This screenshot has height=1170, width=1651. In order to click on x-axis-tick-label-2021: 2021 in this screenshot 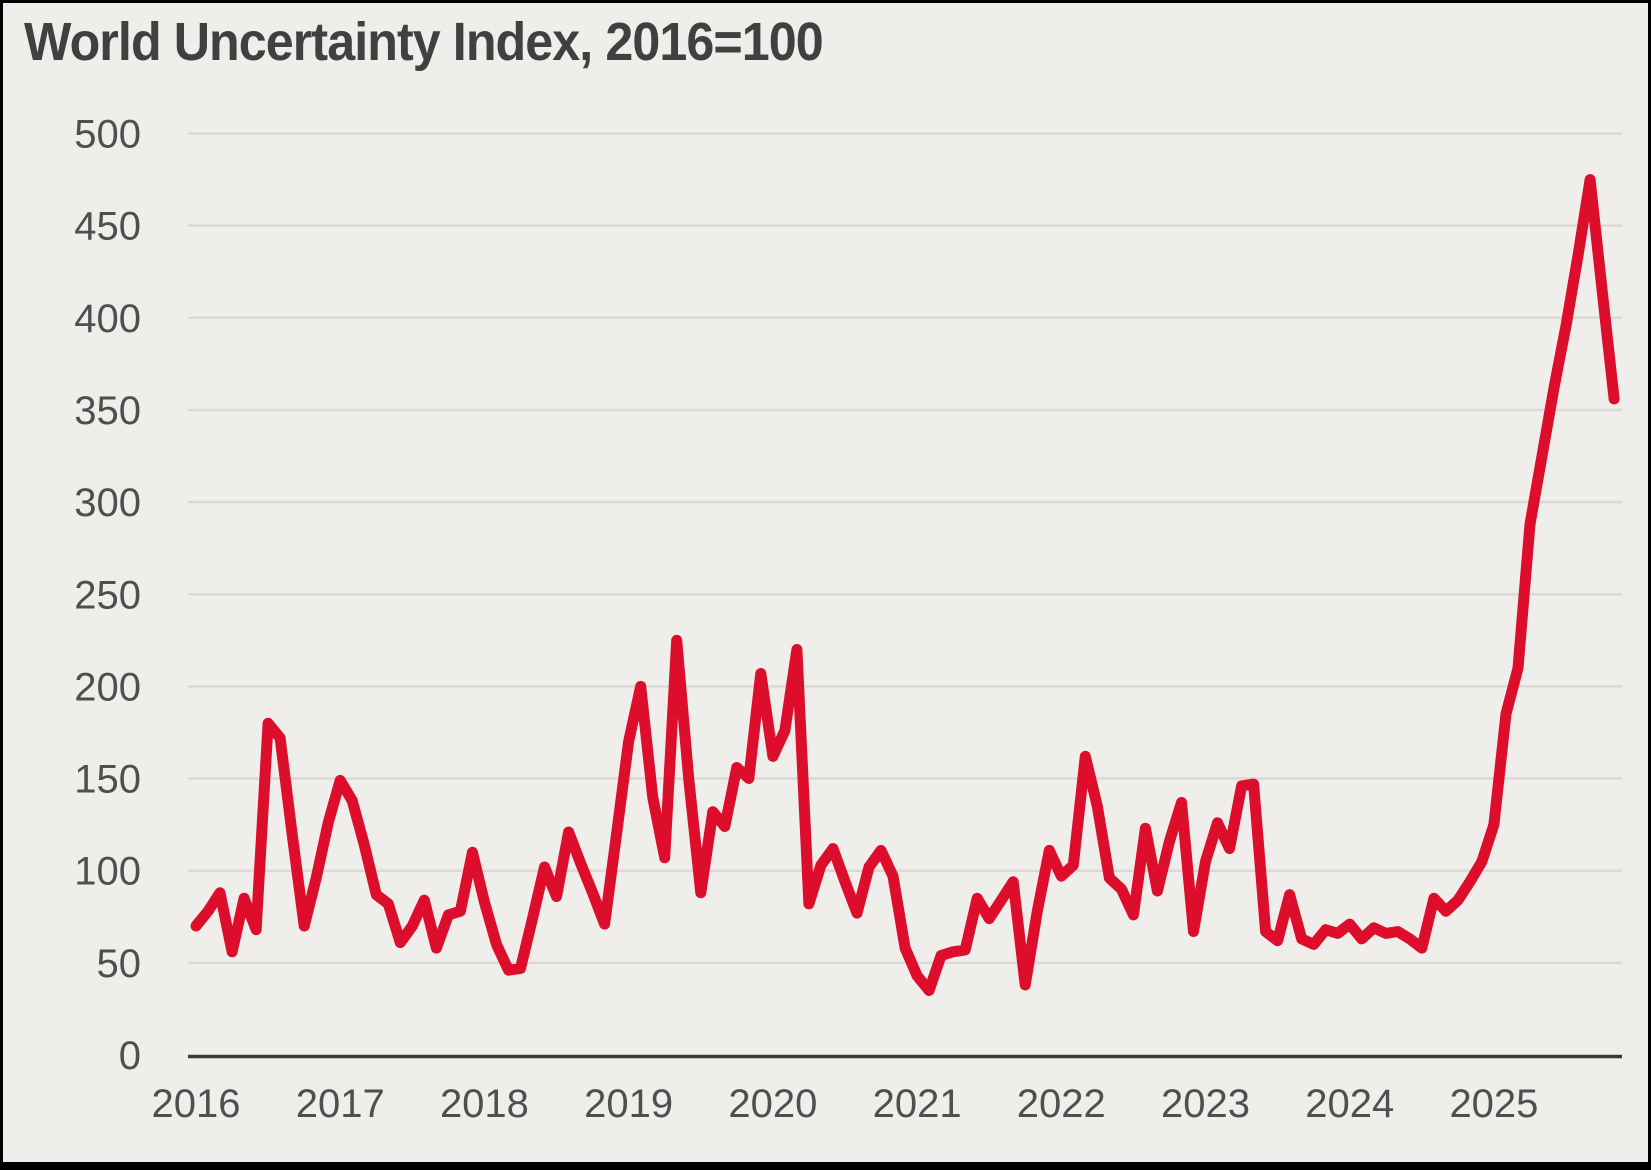, I will do `click(917, 1104)`.